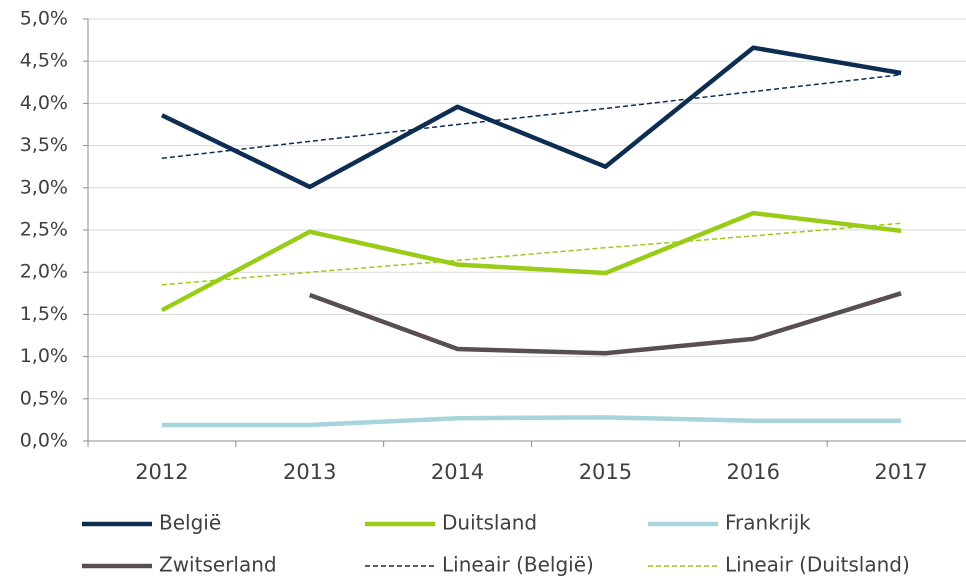 This screenshot has width=966, height=580. What do you see at coordinates (44, 230) in the screenshot?
I see `y-tick-label: 2,5%` at bounding box center [44, 230].